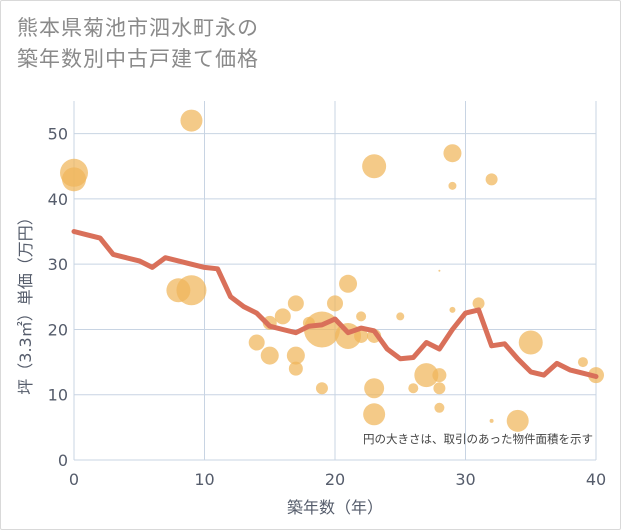 This screenshot has height=530, width=621. I want to click on y-tick-label: 0, so click(63, 460).